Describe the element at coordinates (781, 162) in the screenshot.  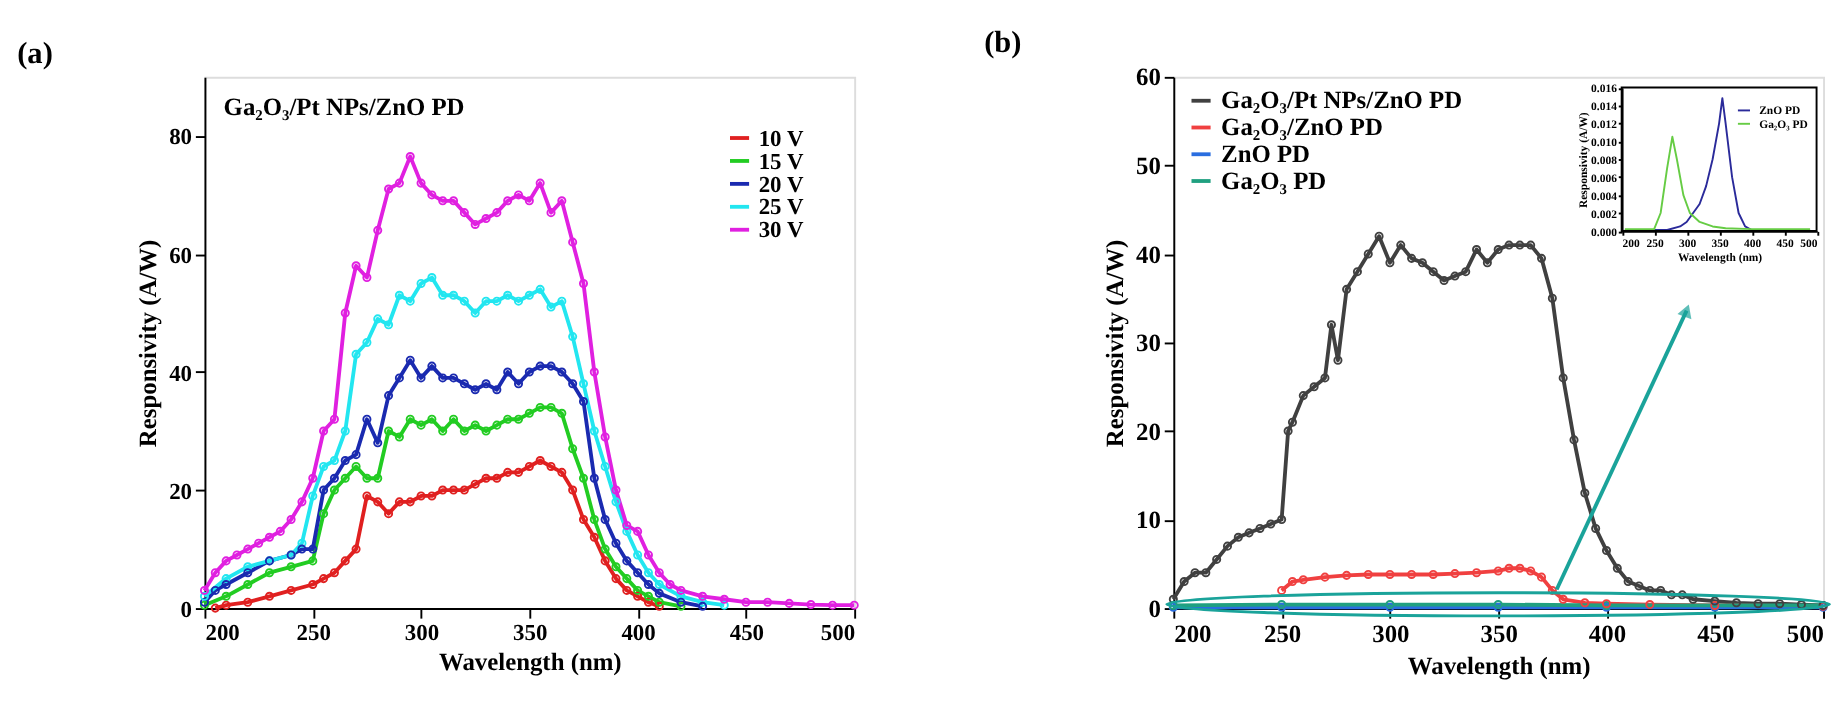
I see `legend-label: 15 V` at that location.